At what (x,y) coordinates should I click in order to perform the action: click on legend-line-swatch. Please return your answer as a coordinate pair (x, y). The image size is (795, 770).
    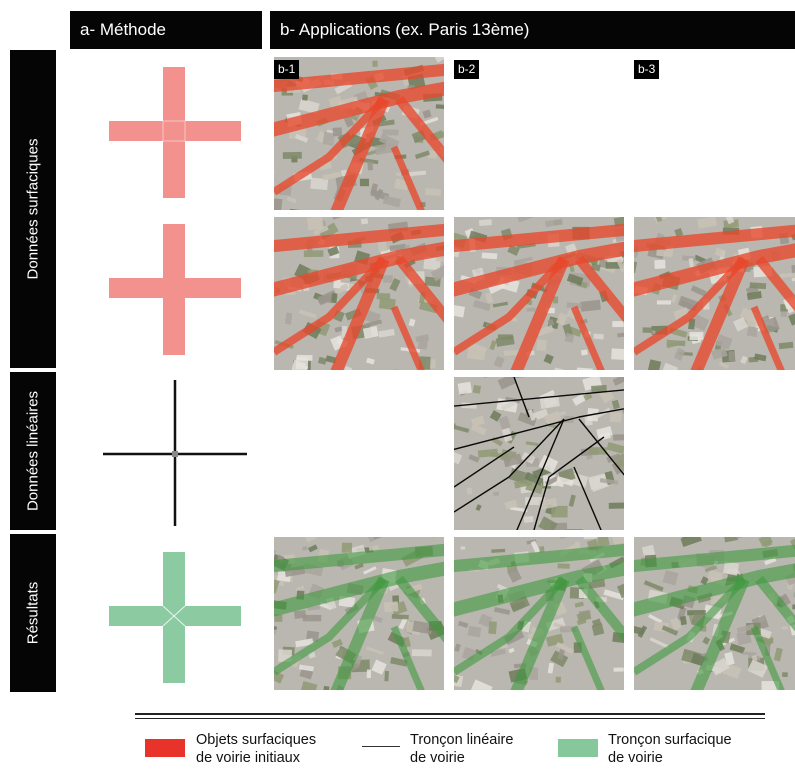
    Looking at the image, I should click on (381, 746).